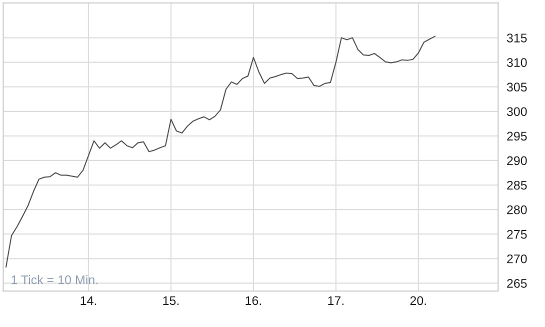  I want to click on y-tick-label: 295, so click(517, 136).